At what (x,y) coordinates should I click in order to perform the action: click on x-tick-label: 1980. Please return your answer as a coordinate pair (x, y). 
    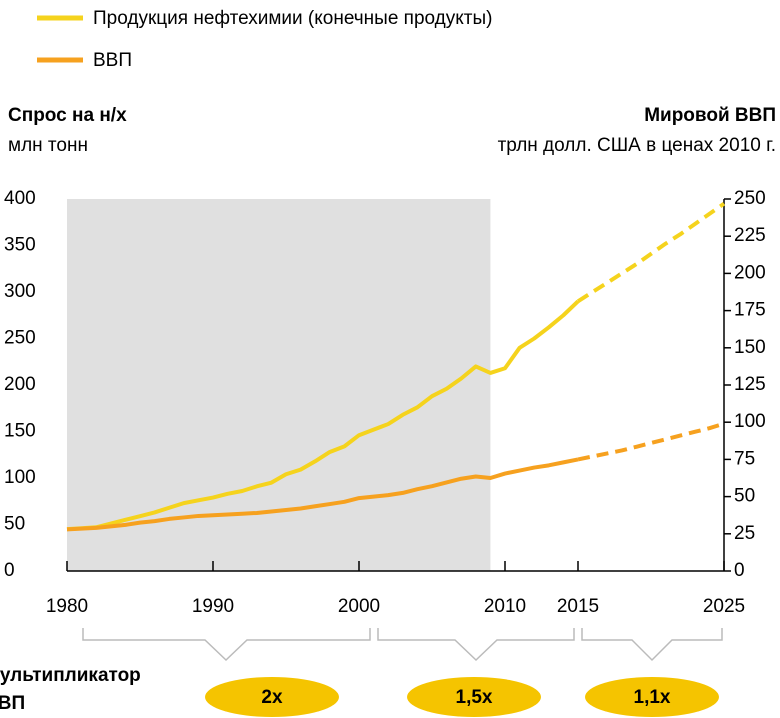
    Looking at the image, I should click on (67, 606).